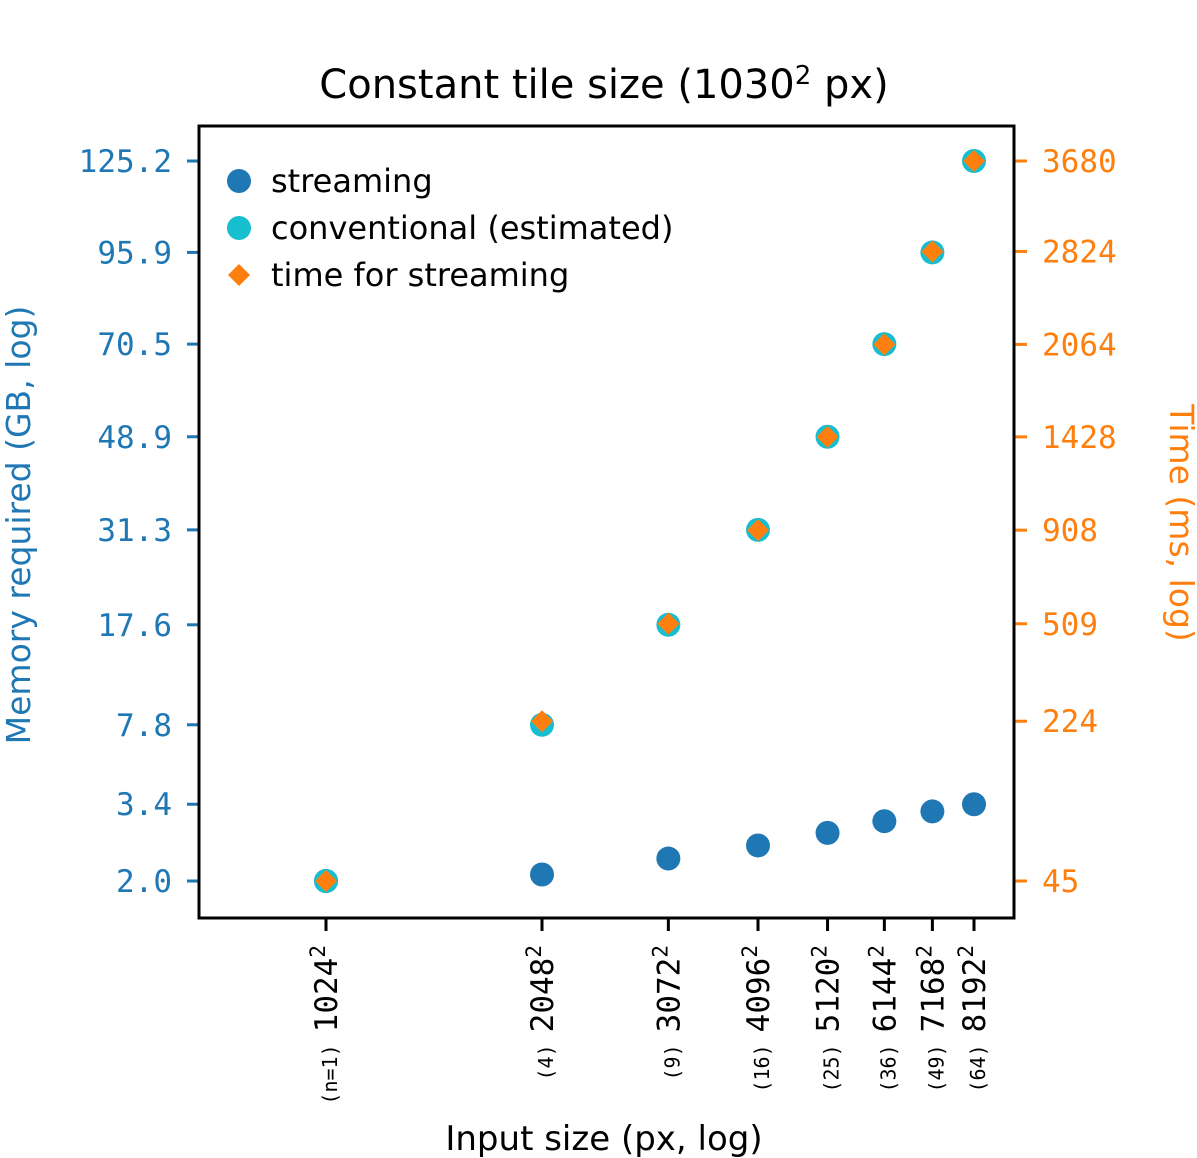  Describe the element at coordinates (472, 228) in the screenshot. I see `legend-label: conventional (estimated)` at that location.